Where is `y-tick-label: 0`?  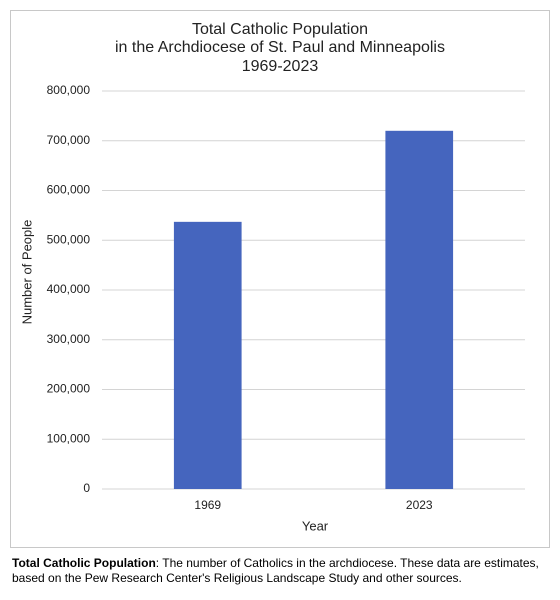
y-tick-label: 0 is located at coordinates (86, 488).